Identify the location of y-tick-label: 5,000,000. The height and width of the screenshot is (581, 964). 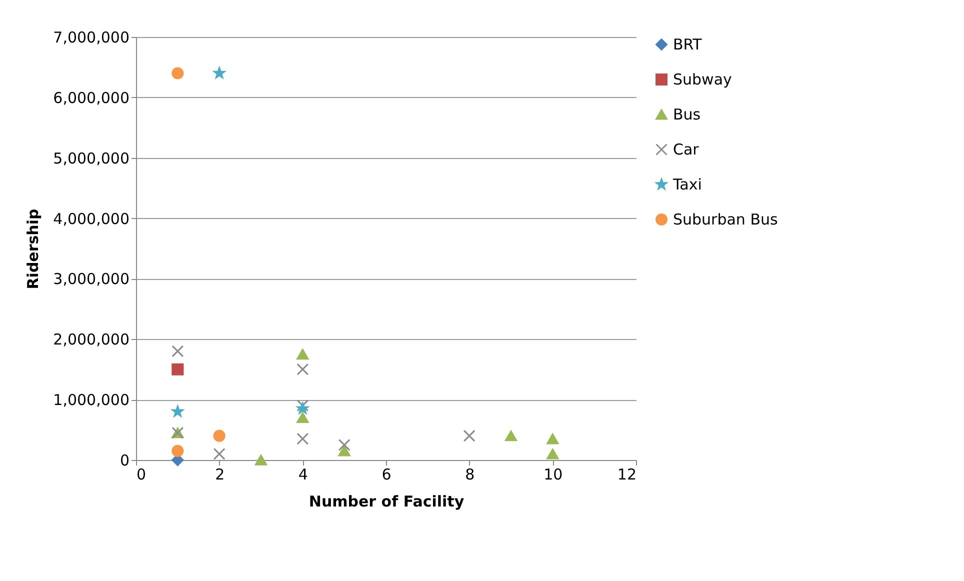
(91, 158).